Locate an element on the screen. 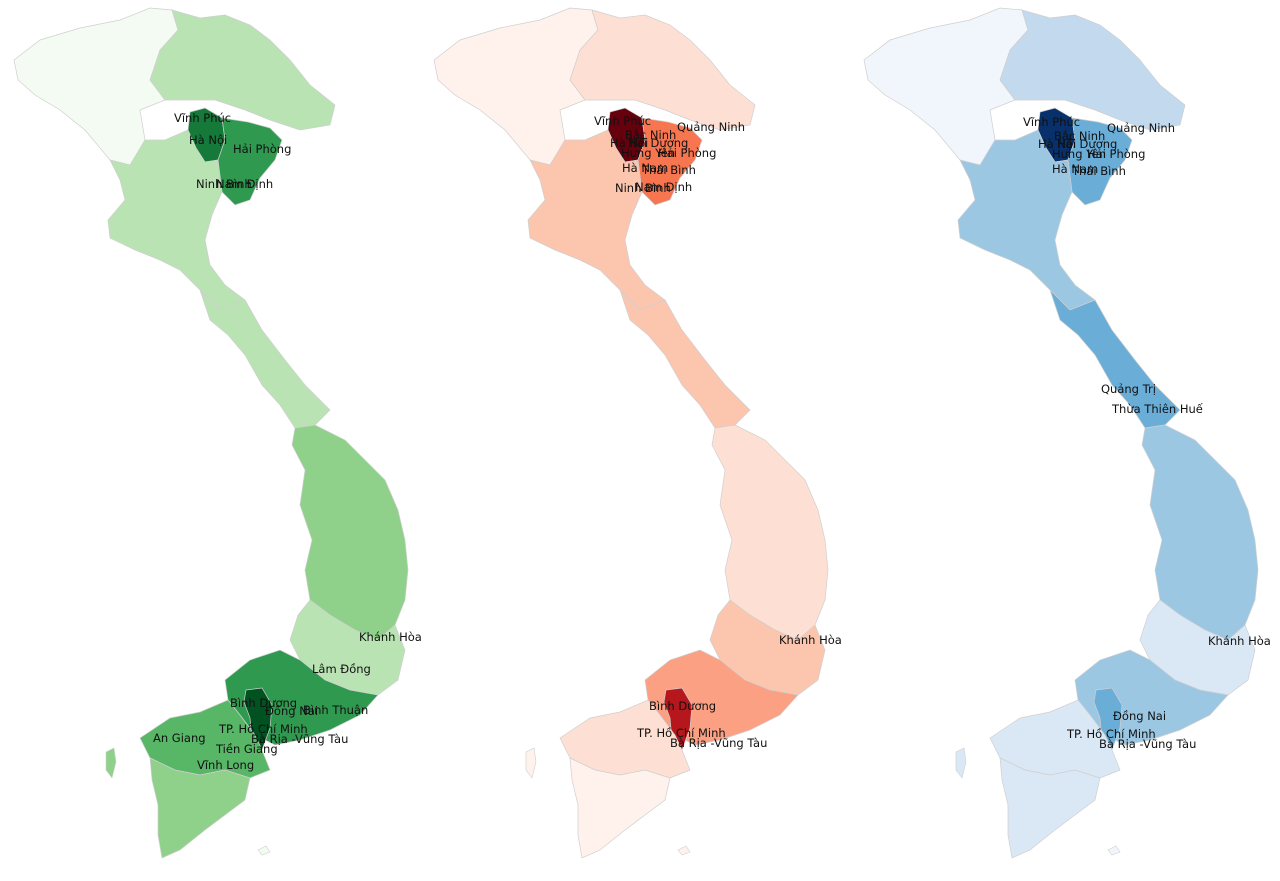 The image size is (1280, 881). region-label: An Giang is located at coordinates (179, 738).